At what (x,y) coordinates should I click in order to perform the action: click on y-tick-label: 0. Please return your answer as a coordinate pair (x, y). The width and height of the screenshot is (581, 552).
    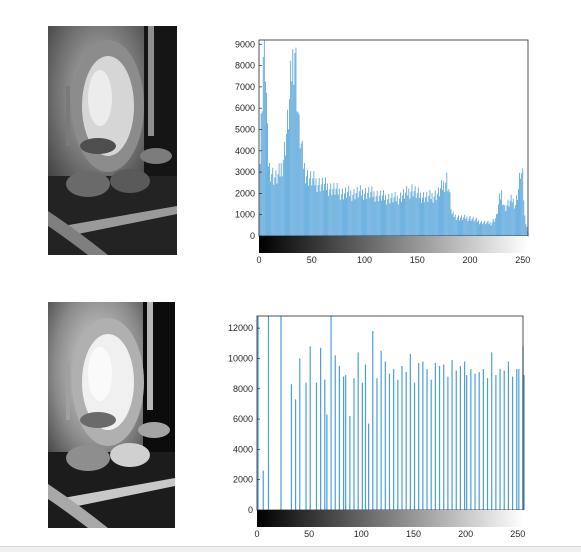
    Looking at the image, I should click on (252, 236).